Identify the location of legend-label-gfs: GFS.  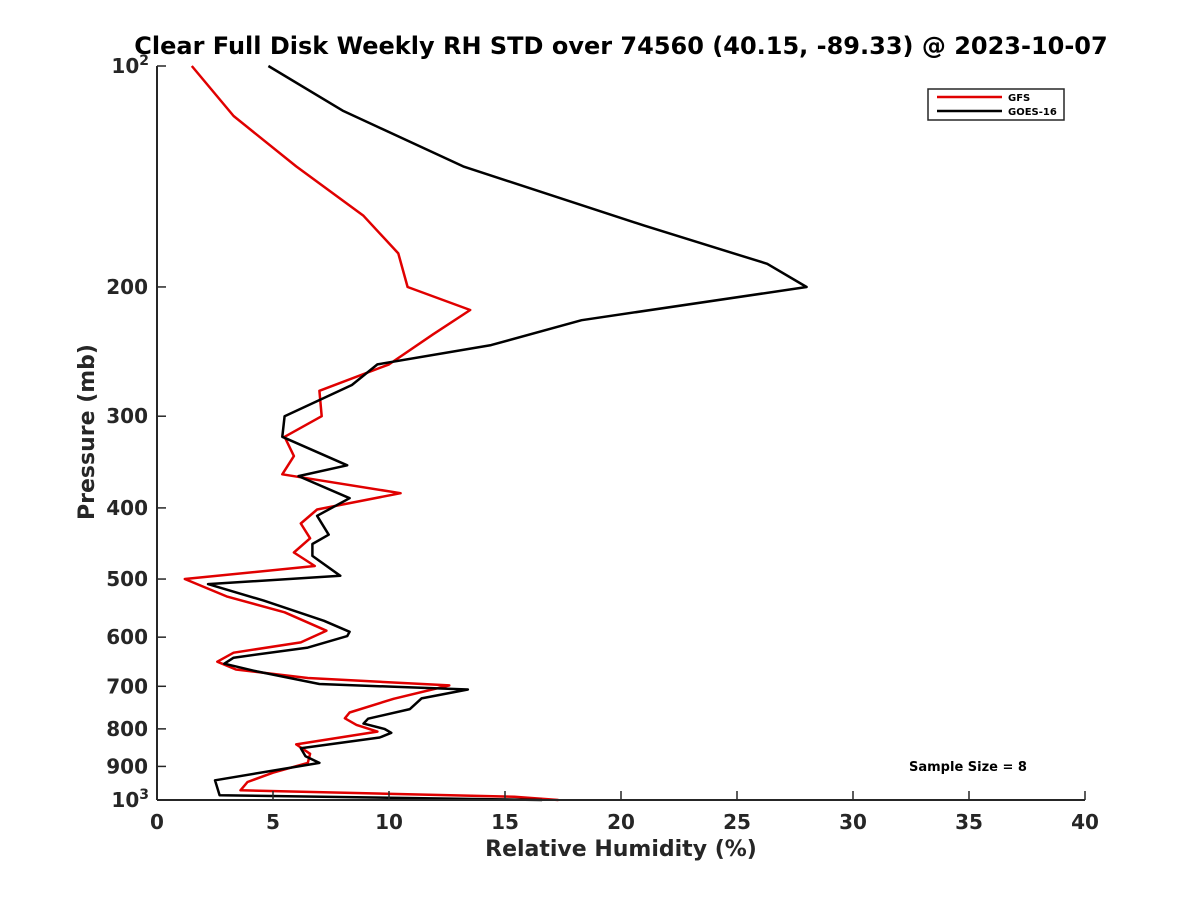
(1019, 98).